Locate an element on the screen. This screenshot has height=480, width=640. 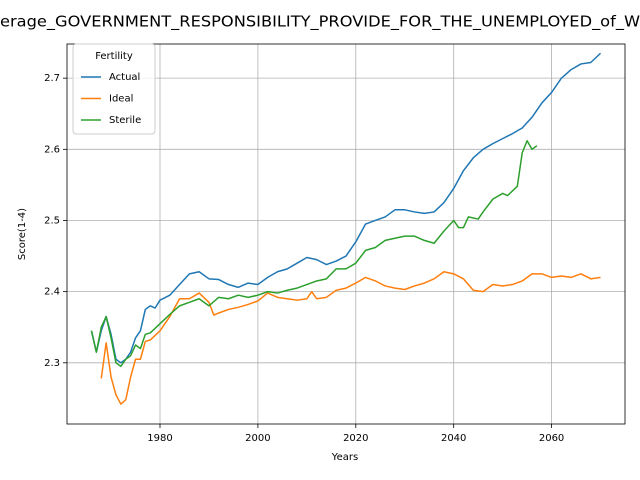
y-tick-label: 2.6 is located at coordinates (52, 149).